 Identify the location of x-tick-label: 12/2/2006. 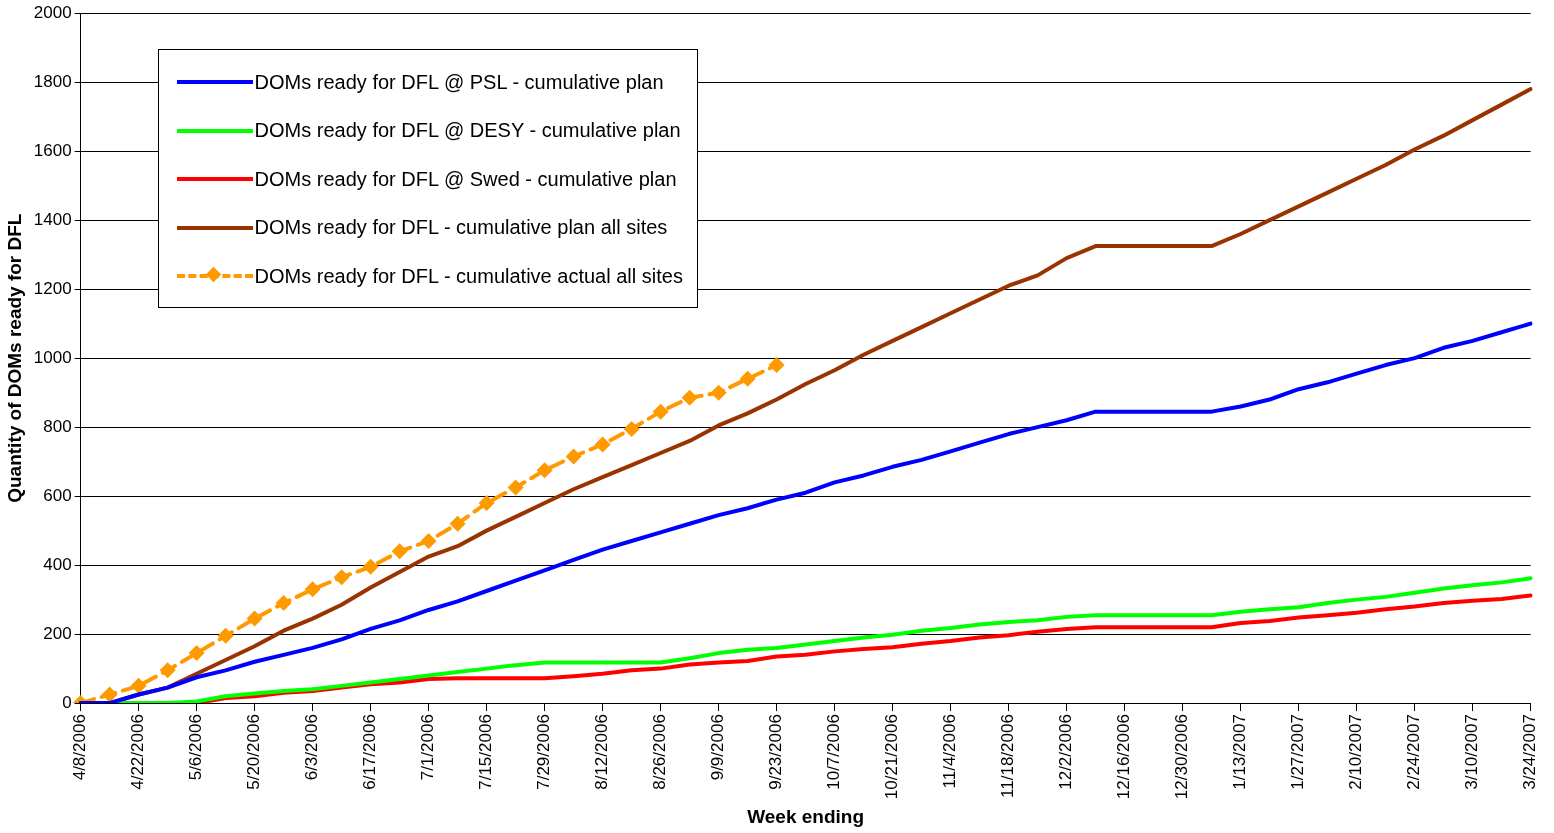
(1066, 752).